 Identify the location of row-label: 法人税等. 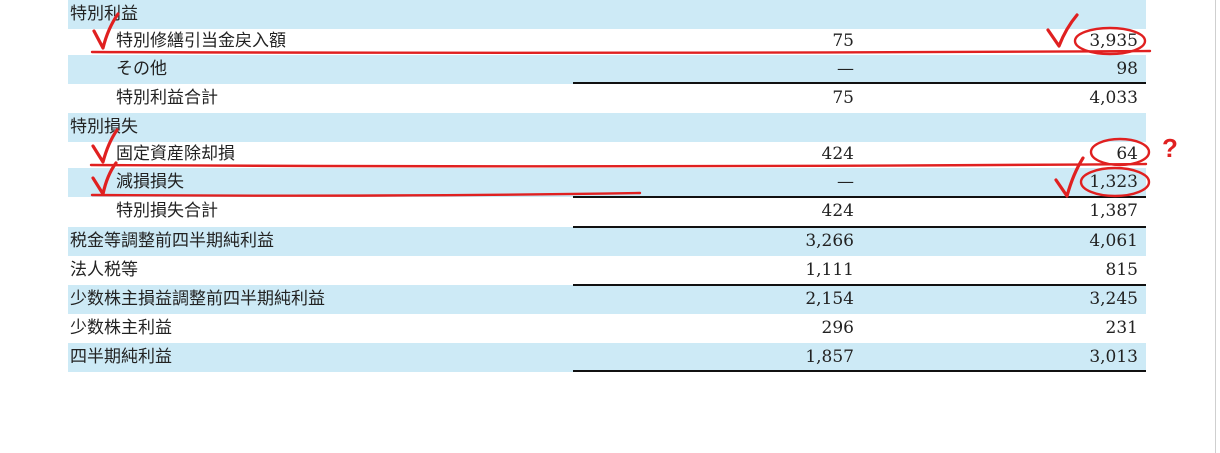
(104, 270).